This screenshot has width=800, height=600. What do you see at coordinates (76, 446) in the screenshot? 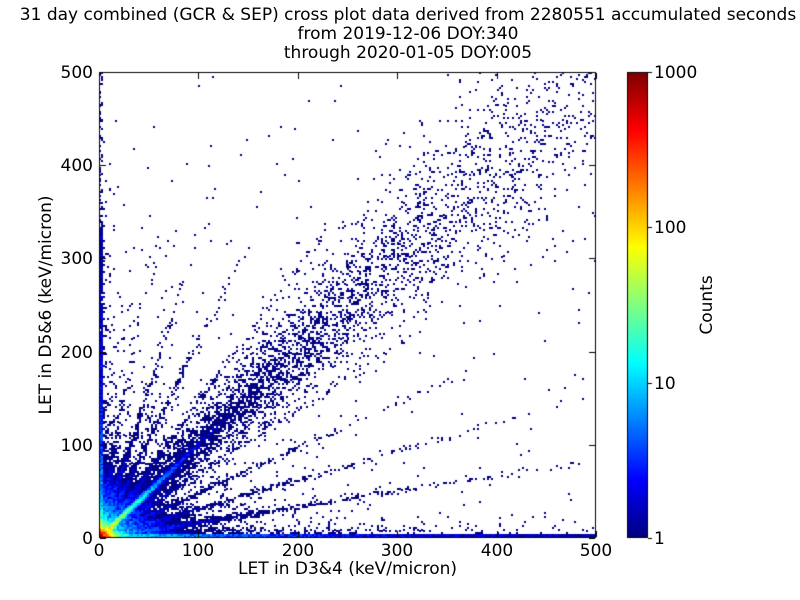
I see `y-tick-label: 100` at bounding box center [76, 446].